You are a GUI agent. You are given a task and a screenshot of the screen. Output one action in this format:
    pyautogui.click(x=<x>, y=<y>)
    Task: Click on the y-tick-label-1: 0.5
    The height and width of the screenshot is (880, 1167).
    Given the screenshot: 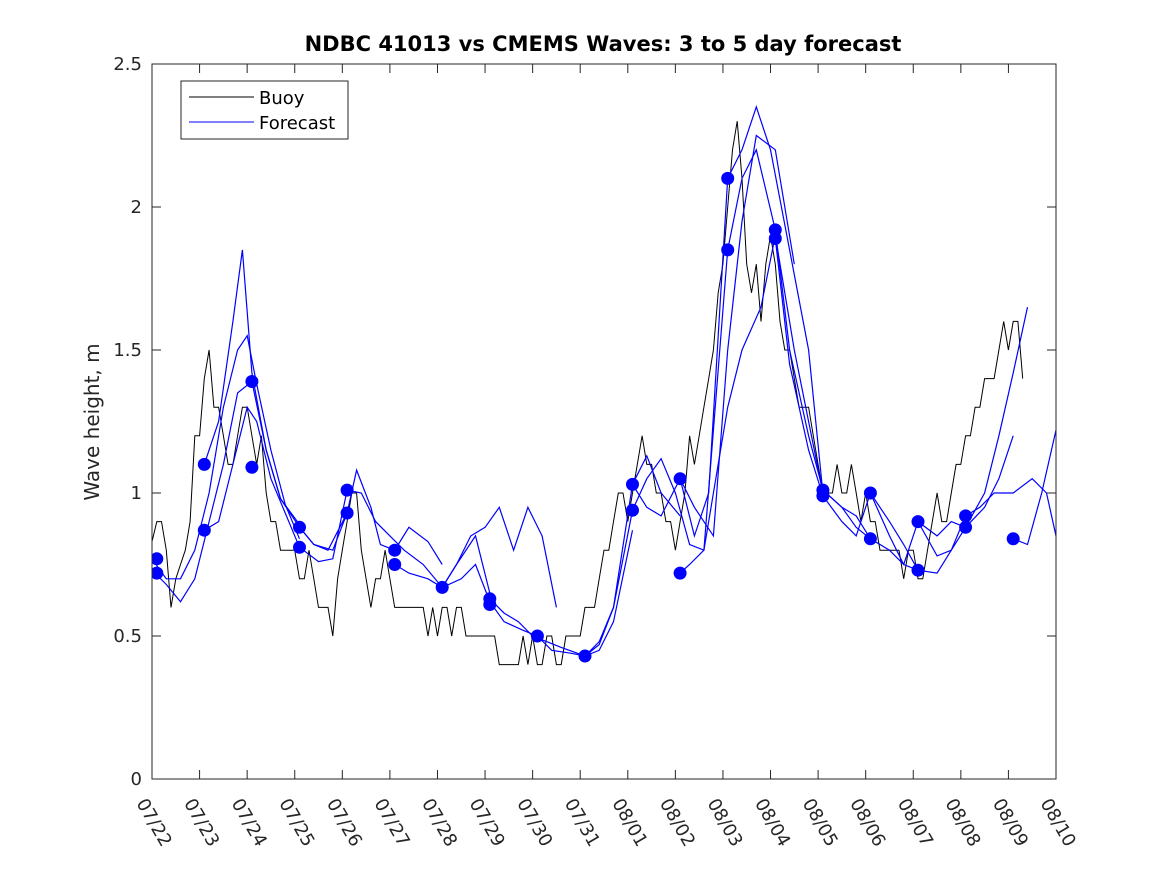 What is the action you would take?
    pyautogui.click(x=127, y=636)
    